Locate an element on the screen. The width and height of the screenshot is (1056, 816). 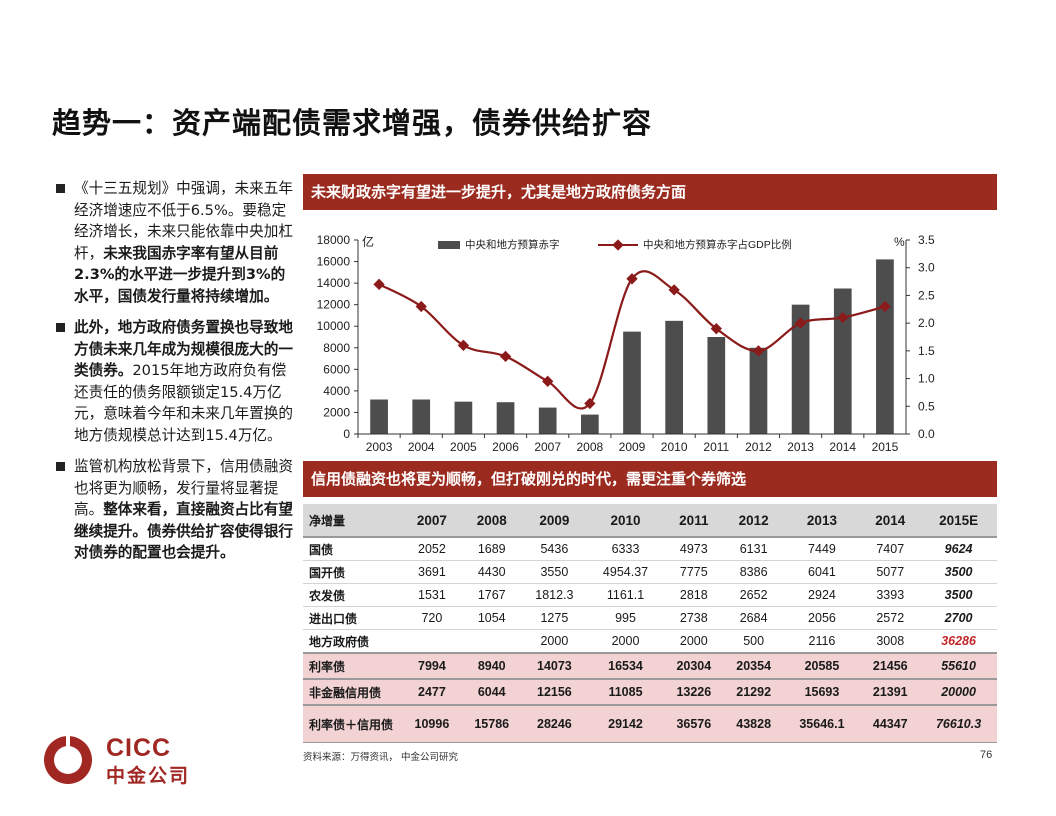
table-cell: 1161.1 is located at coordinates (625, 595).